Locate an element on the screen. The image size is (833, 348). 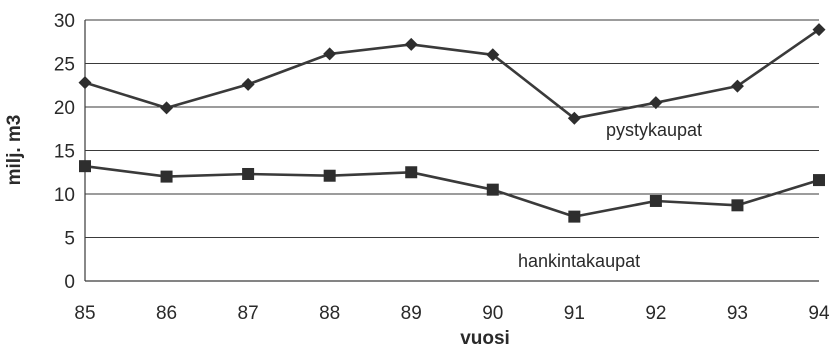
series-line-hankintakaupat is located at coordinates (452, 191).